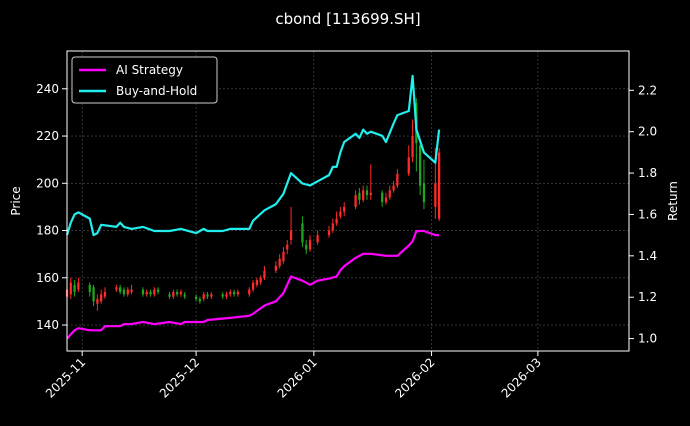 This screenshot has width=690, height=426. Describe the element at coordinates (647, 173) in the screenshot. I see `y-right-tick-label: 1.8` at that location.